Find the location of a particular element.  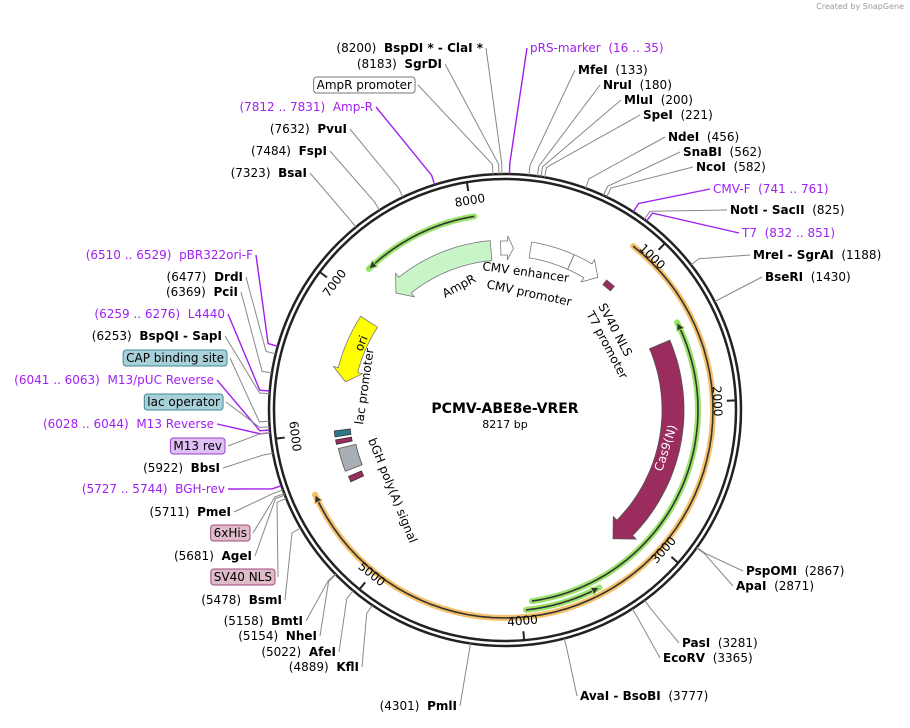

enzyme-label-nrui: NruI (180) is located at coordinates (637, 85).